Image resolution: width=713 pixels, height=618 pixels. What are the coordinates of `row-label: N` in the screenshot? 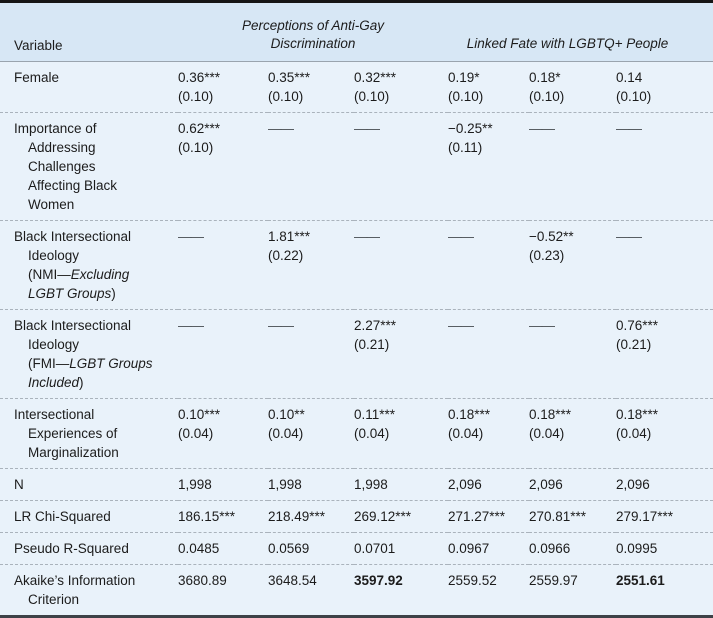 It's located at (89, 484).